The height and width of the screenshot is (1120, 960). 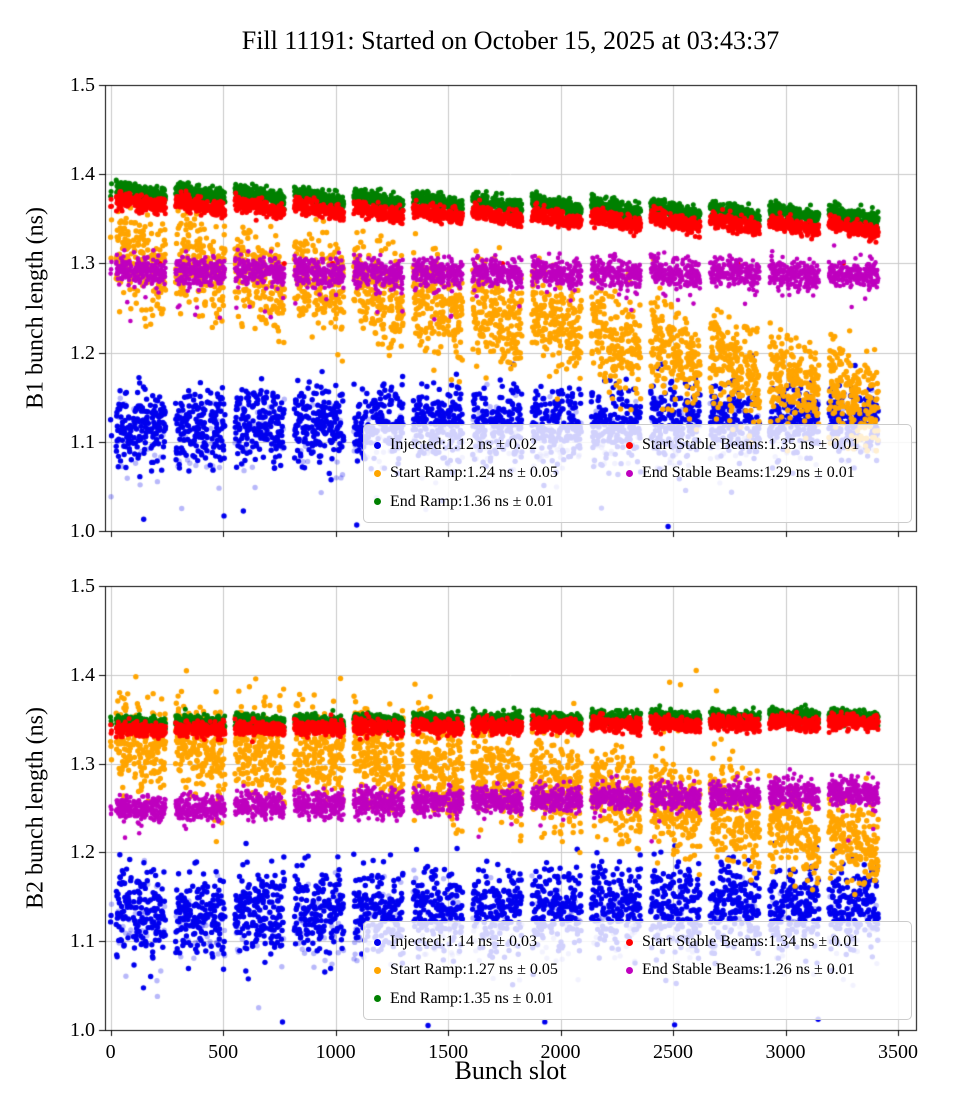 What do you see at coordinates (448, 1052) in the screenshot?
I see `x-tick-label: 1500` at bounding box center [448, 1052].